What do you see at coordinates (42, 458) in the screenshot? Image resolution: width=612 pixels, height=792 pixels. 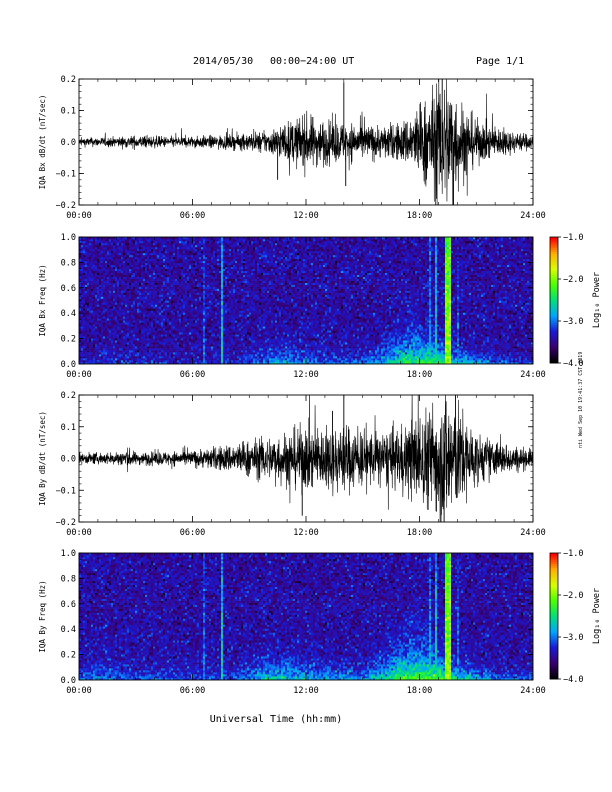 I see `y-axis-label: IQA By dB/dt (nT/sec)` at bounding box center [42, 458].